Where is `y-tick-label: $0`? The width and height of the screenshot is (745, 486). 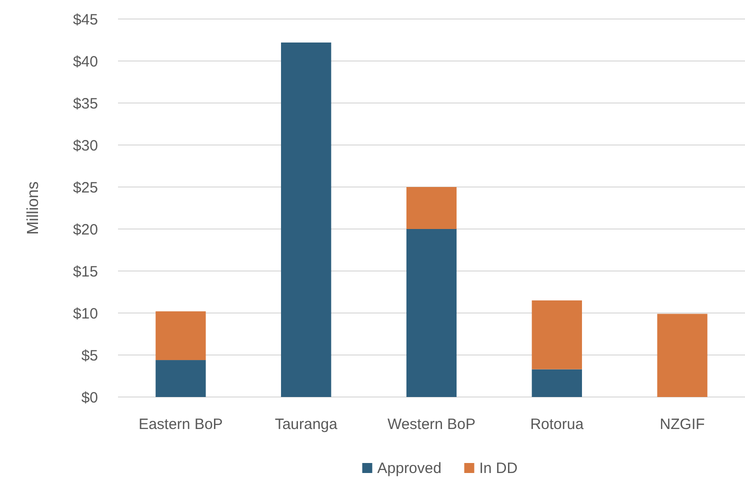 y-tick-label: $0 is located at coordinates (89, 397).